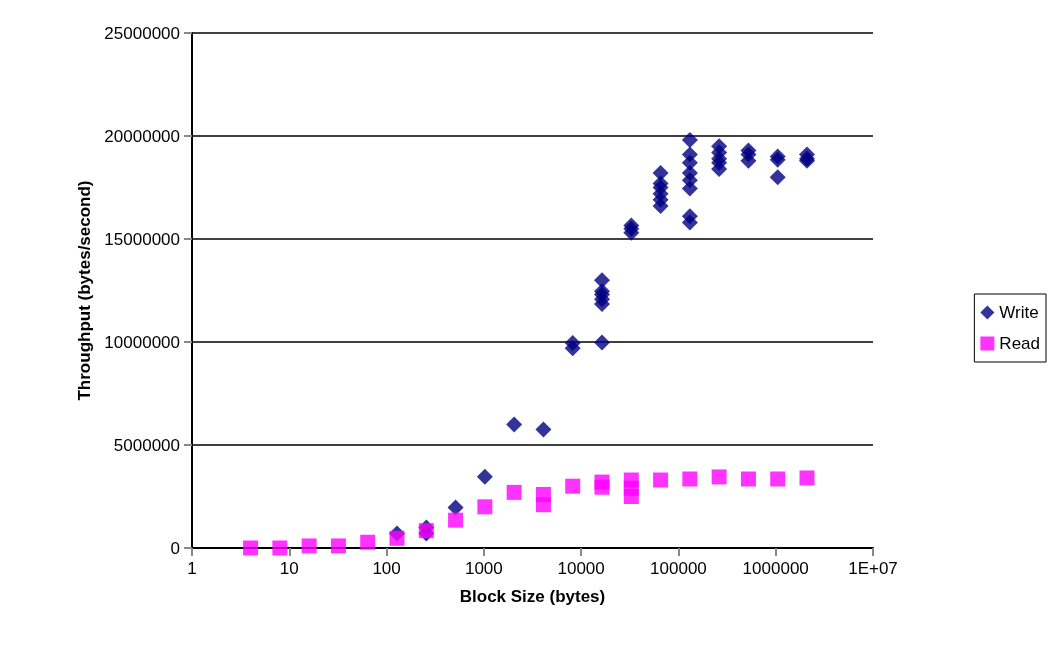  I want to click on y-axis-title: Throughput (bytes/second), so click(85, 290).